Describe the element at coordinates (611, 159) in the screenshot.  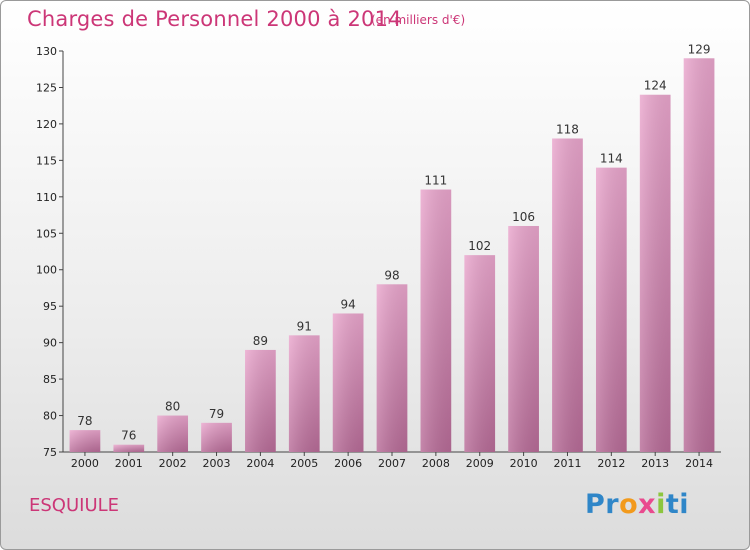
I see `bar-value-label: 114` at that location.